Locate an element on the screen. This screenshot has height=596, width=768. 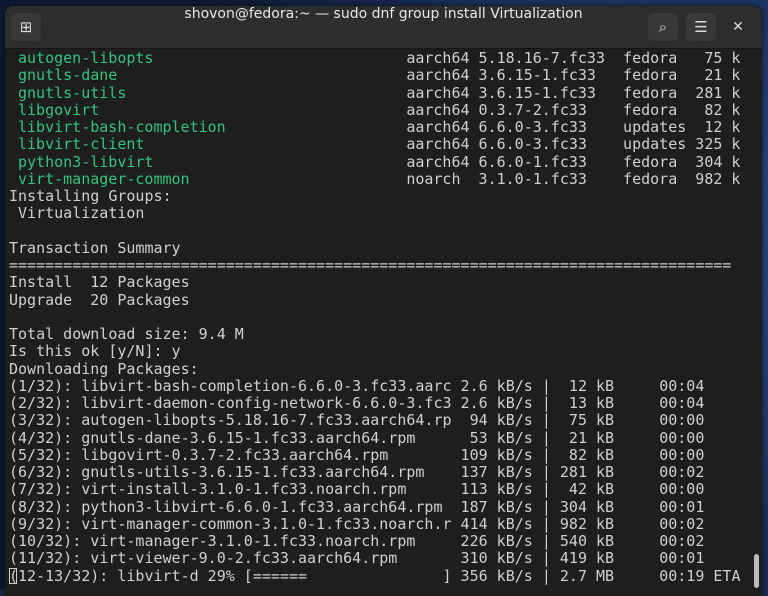
new-tab-button: ⊞ is located at coordinates (26, 27).